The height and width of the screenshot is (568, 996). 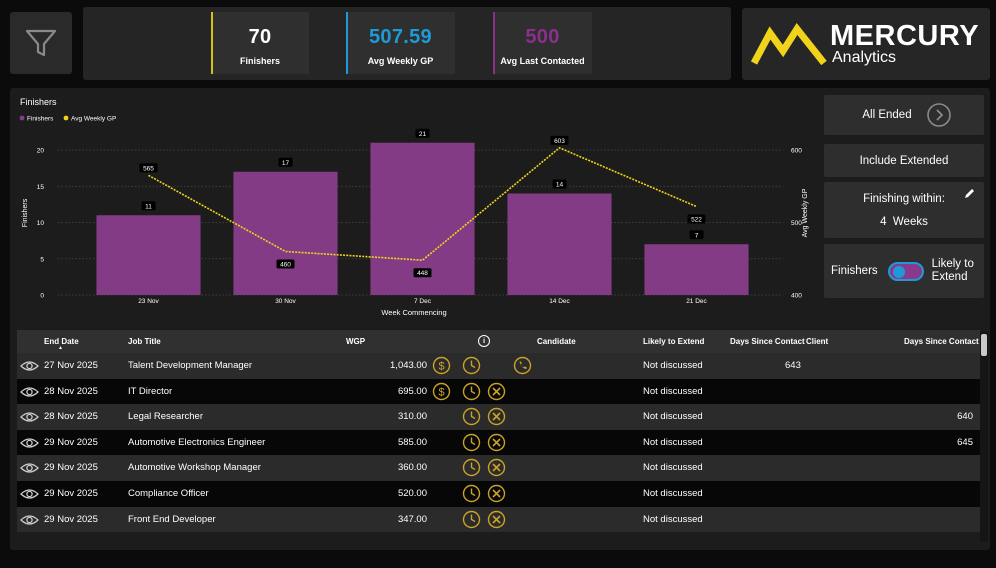 I want to click on y-tick-label: 5, so click(x=42, y=259).